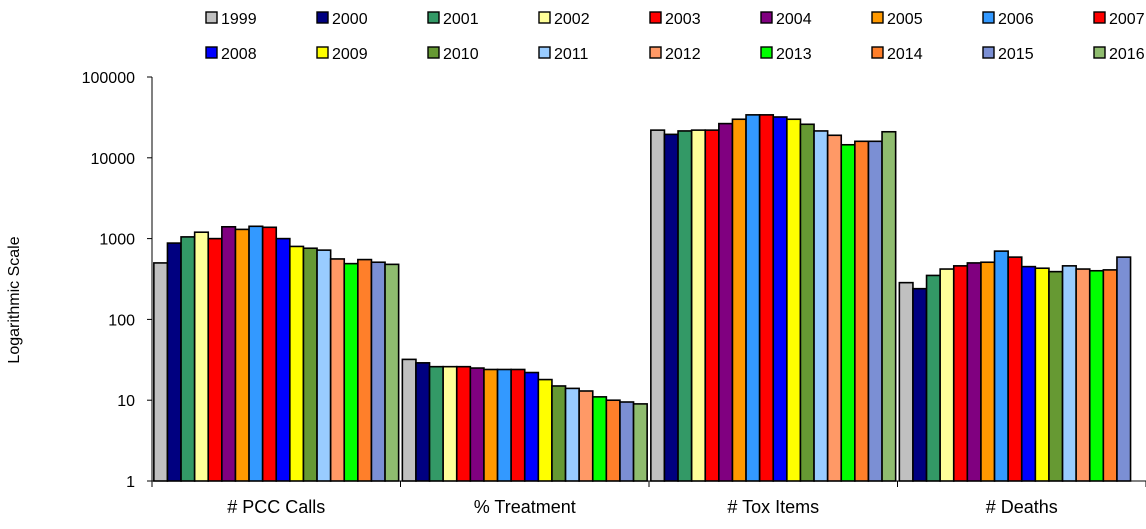 The image size is (1146, 529). What do you see at coordinates (231, 19) in the screenshot?
I see `legend-item: 1999` at bounding box center [231, 19].